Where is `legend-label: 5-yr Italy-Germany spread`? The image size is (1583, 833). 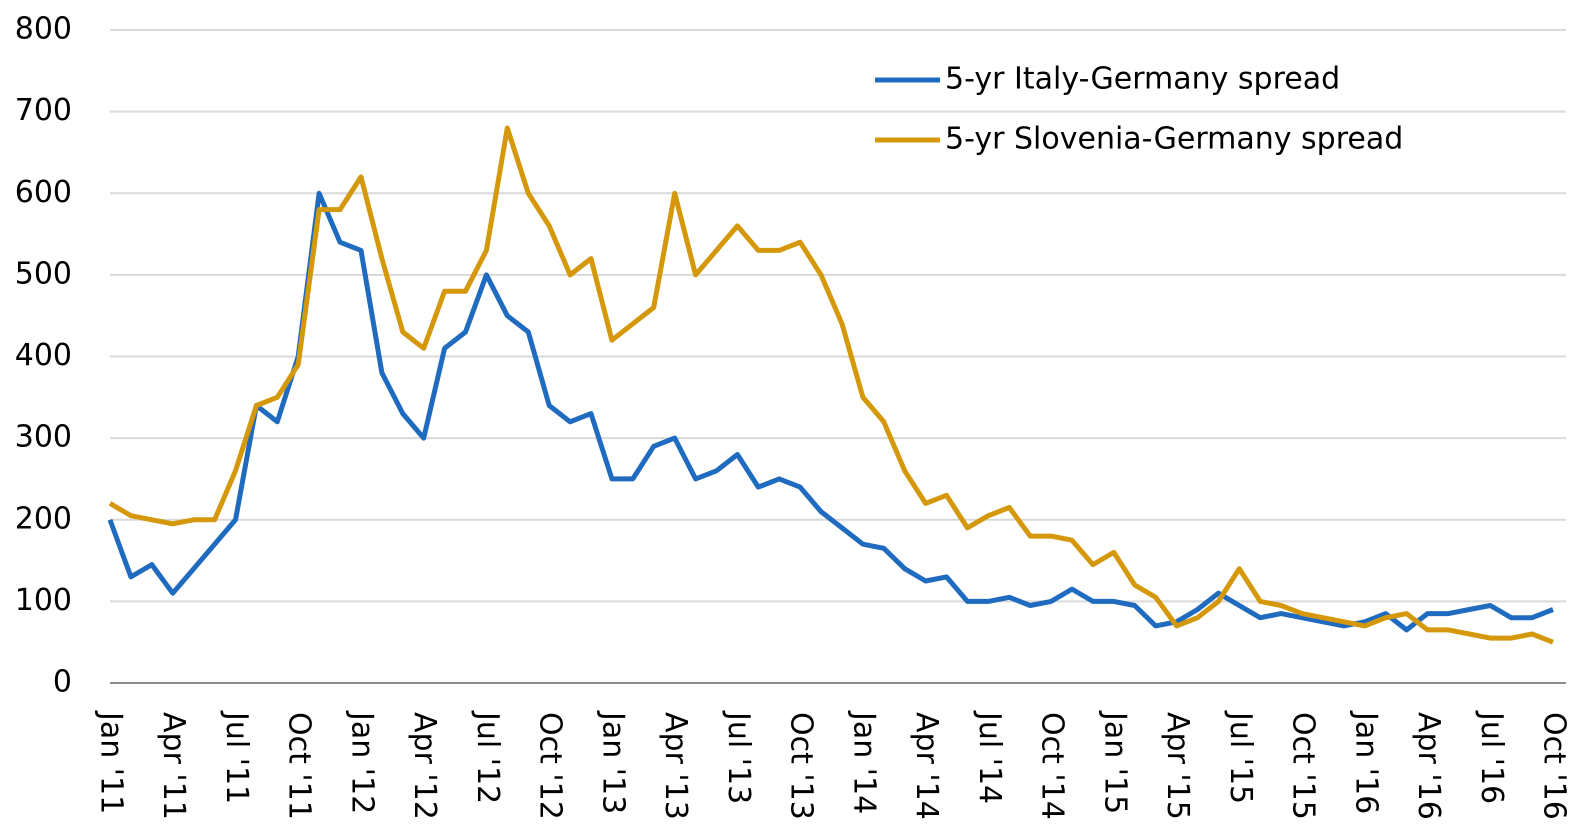
legend-label: 5-yr Italy-Germany spread is located at coordinates (1142, 79).